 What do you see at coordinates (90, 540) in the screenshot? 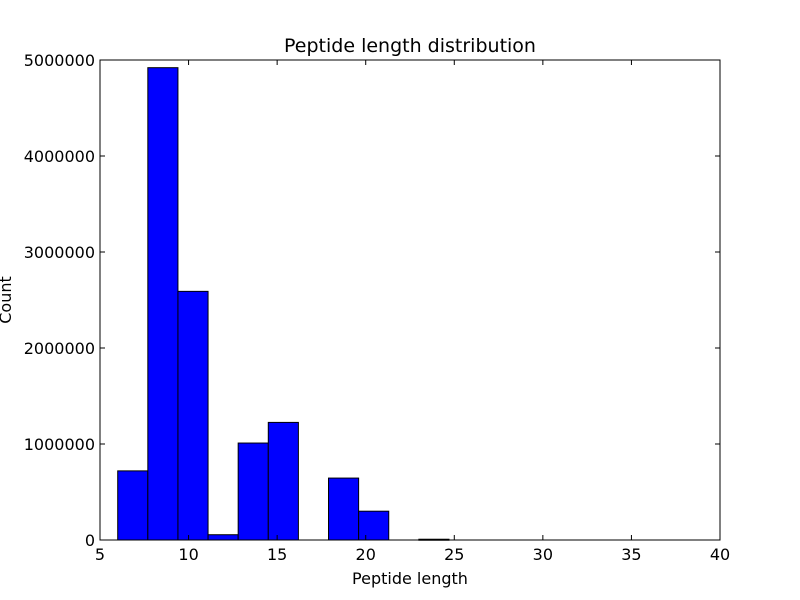
I see `y-tick-label-0: 0` at bounding box center [90, 540].